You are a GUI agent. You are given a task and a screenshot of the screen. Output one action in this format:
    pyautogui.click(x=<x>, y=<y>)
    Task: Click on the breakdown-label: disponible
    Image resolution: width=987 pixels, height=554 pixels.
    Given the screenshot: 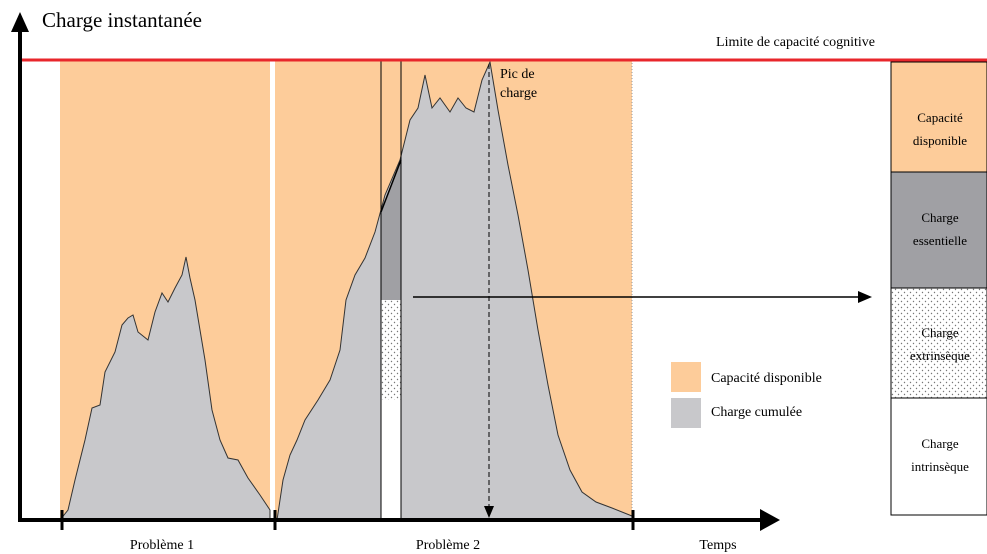 What is the action you would take?
    pyautogui.click(x=940, y=140)
    